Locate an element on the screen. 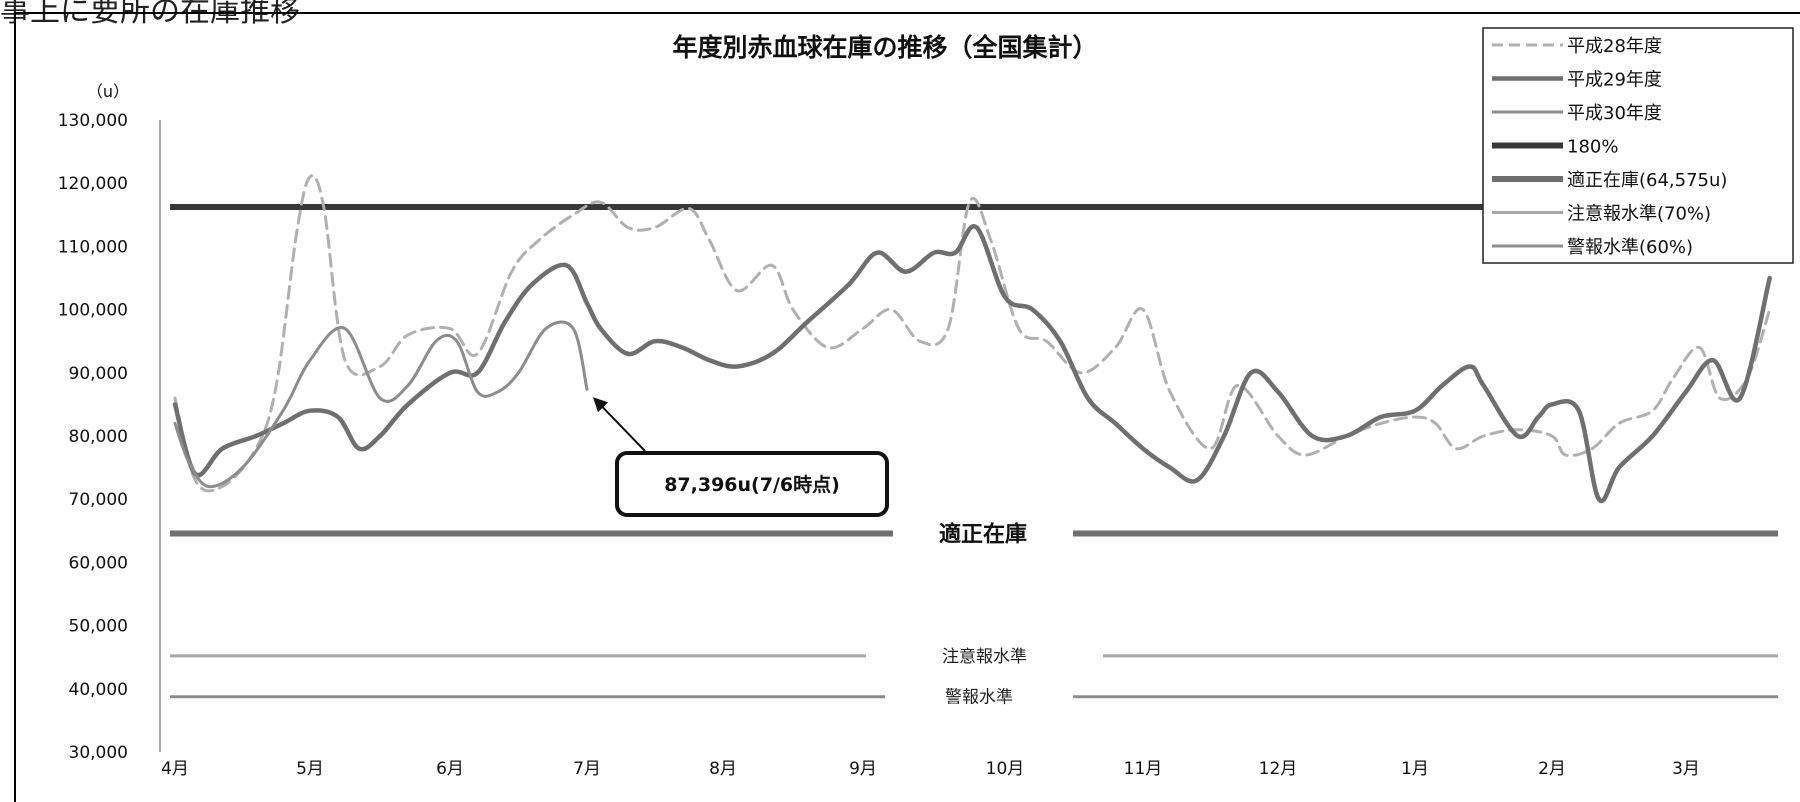 This screenshot has height=802, width=1800. reference-line-label: 注意報水準 is located at coordinates (984, 657).